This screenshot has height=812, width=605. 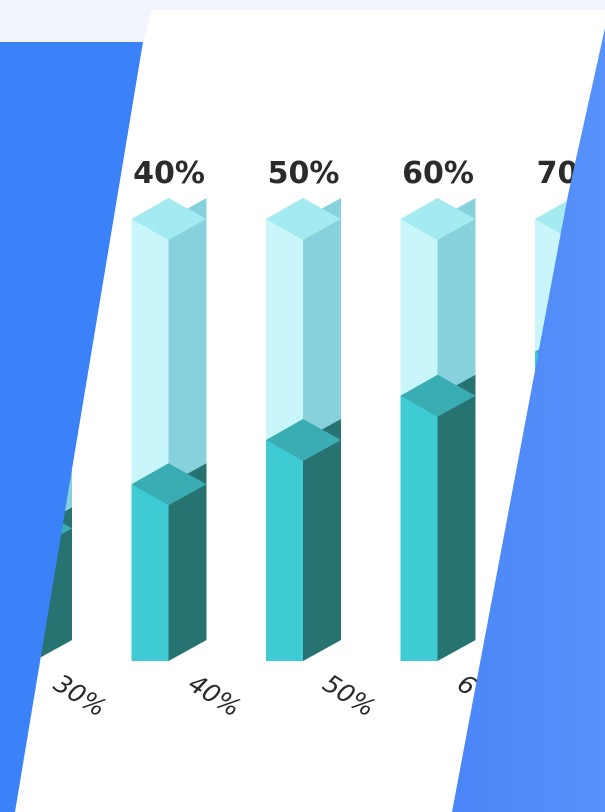 I want to click on top-value-label: 40%, so click(x=169, y=173).